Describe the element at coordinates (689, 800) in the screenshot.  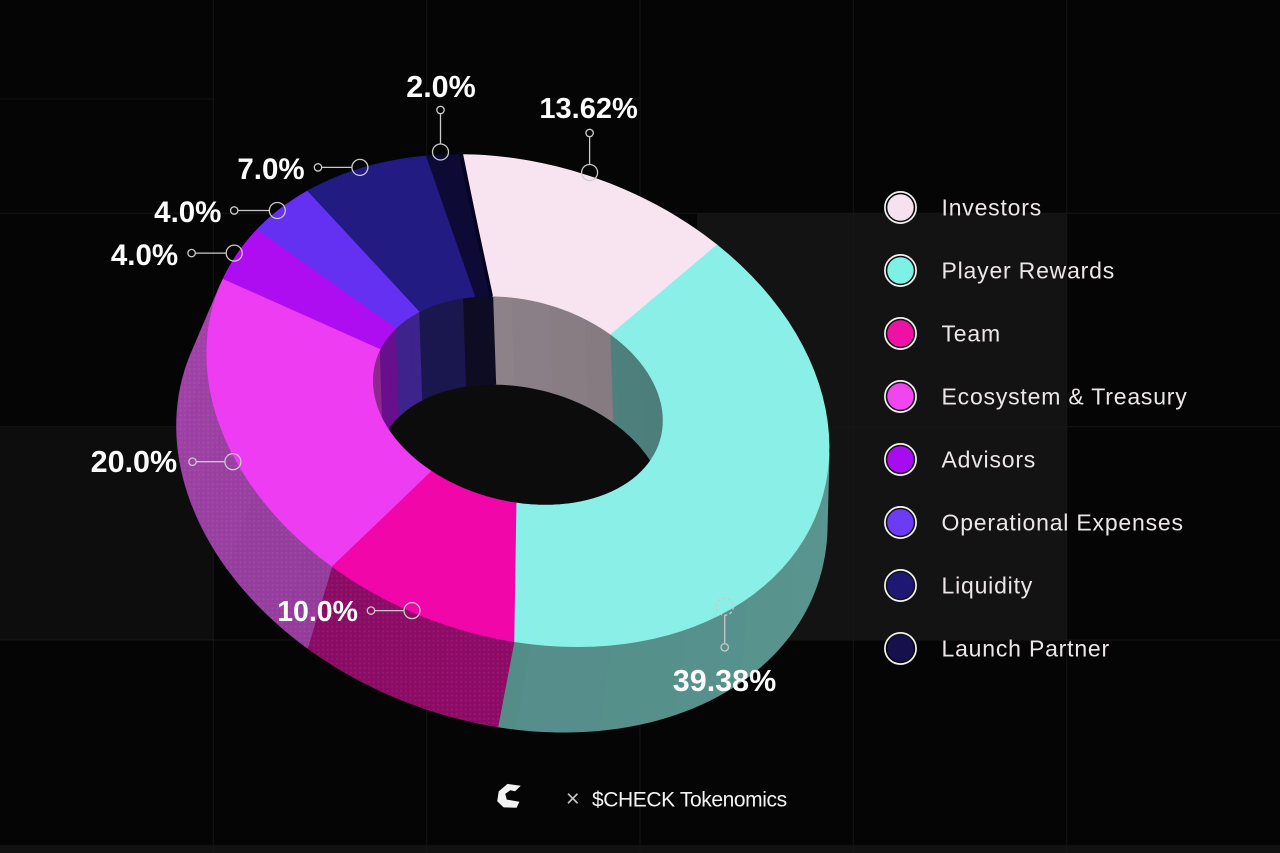
I see `svg-text: $CHECK Tokenomics` at that location.